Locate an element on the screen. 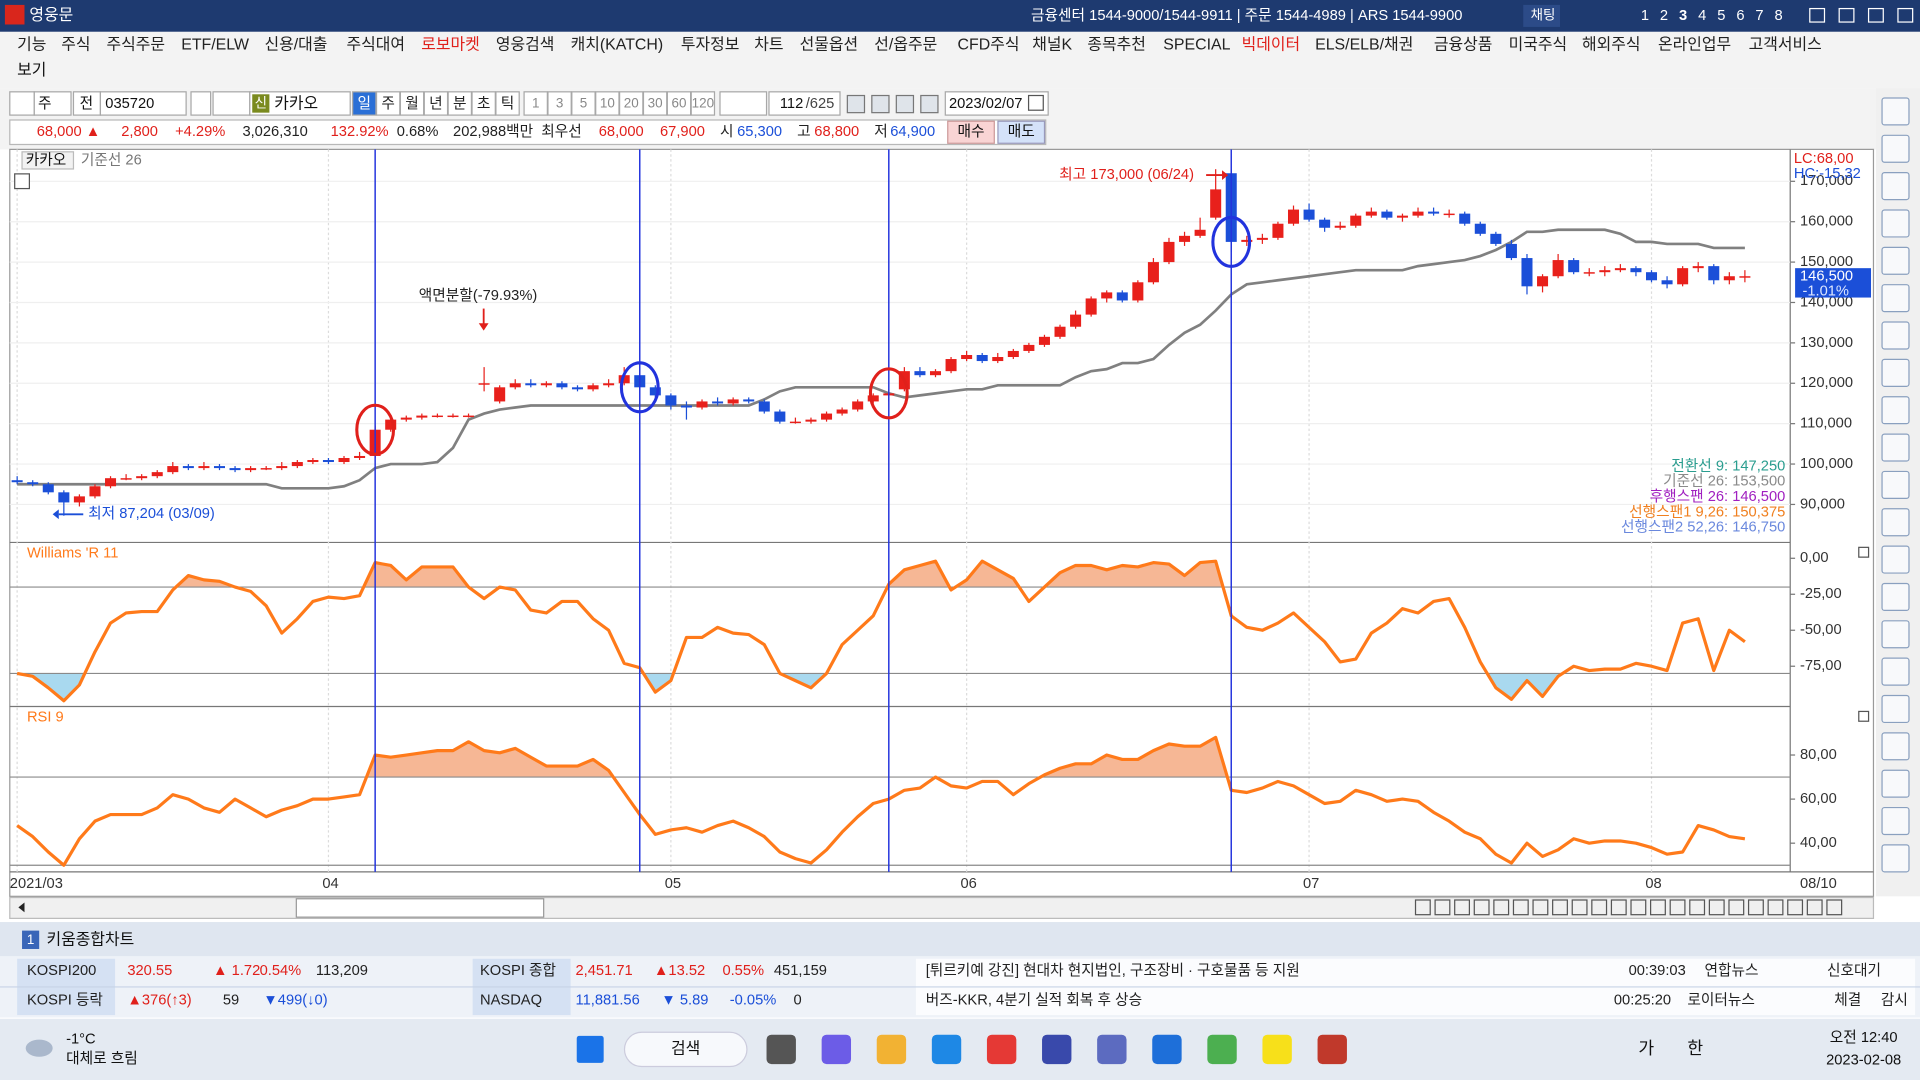 This screenshot has width=1920, height=1080. label: 일 is located at coordinates (365, 103).